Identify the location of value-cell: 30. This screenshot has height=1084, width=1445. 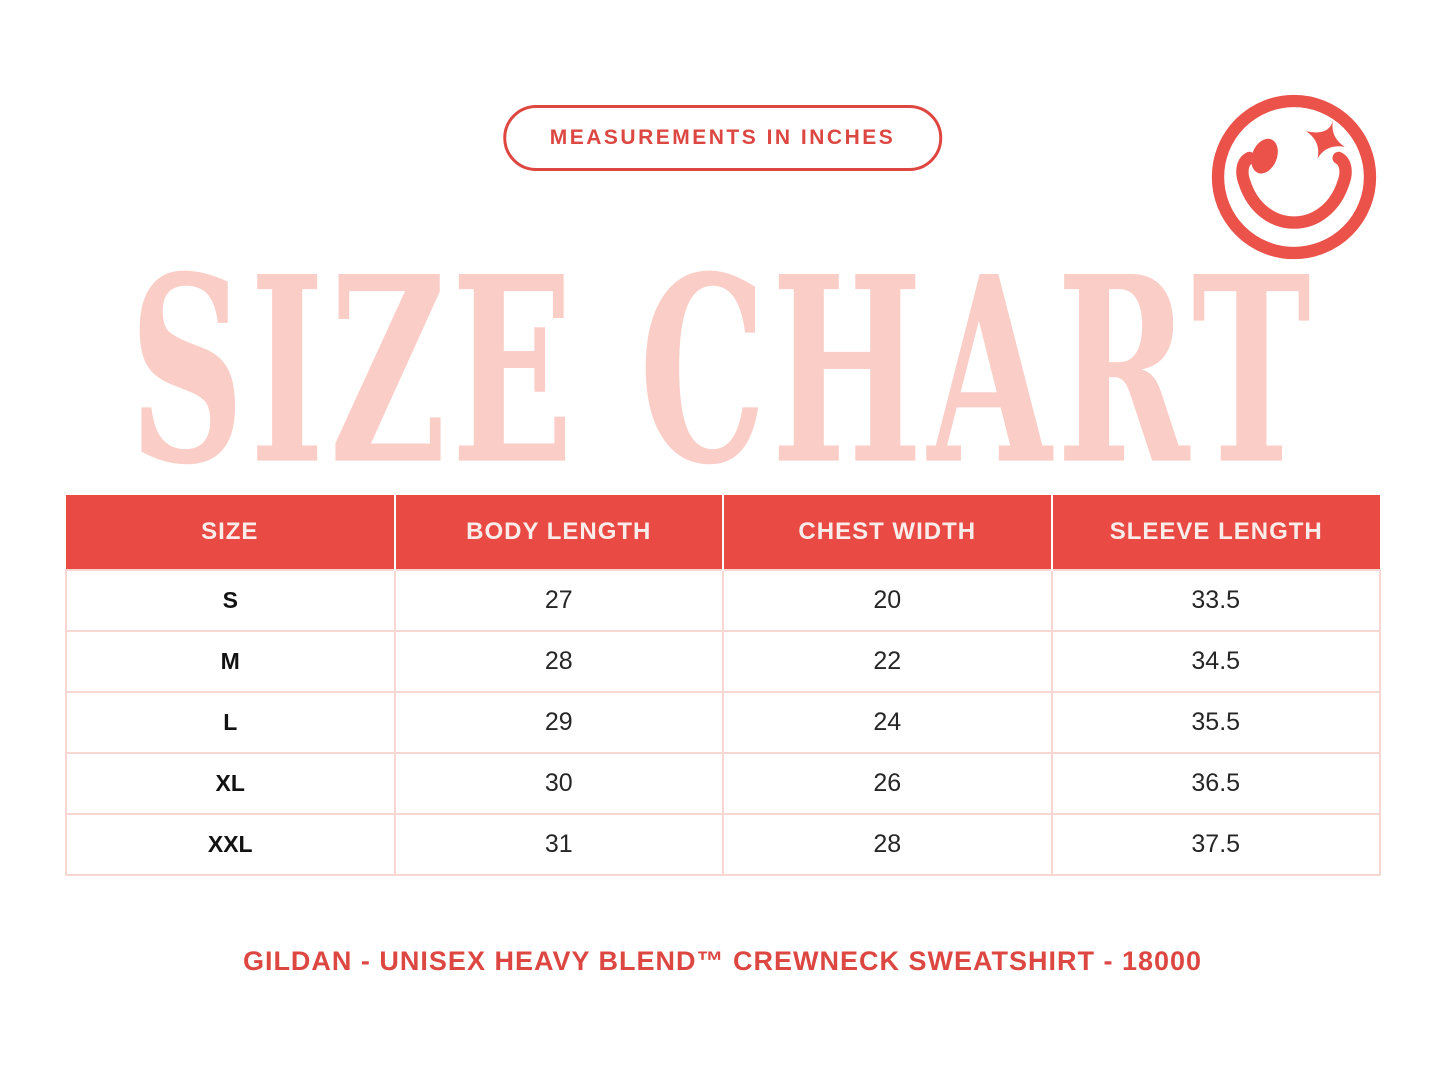
(558, 783).